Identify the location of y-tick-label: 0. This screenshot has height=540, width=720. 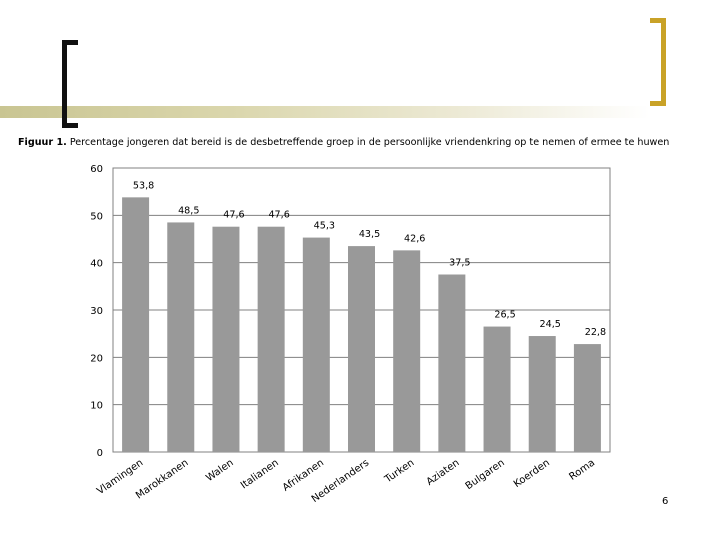
(100, 453).